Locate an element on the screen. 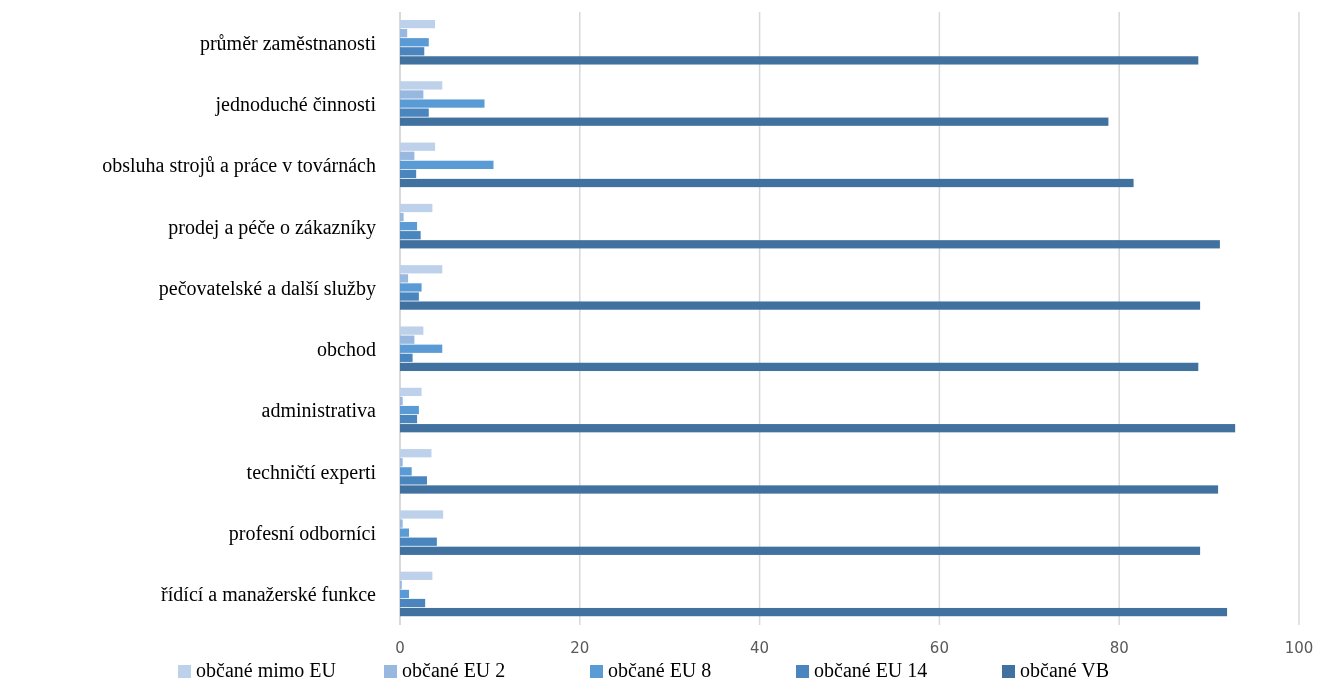 Image resolution: width=1322 pixels, height=695 pixels. x-tick-label: 0 is located at coordinates (400, 648).